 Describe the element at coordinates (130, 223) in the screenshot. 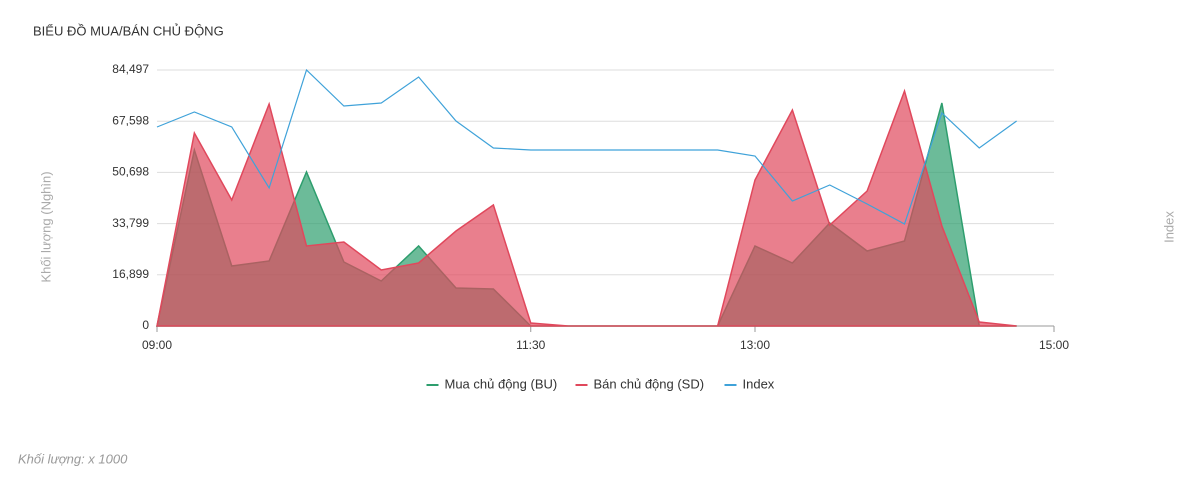

I see `y-tick-label: 33,799` at that location.